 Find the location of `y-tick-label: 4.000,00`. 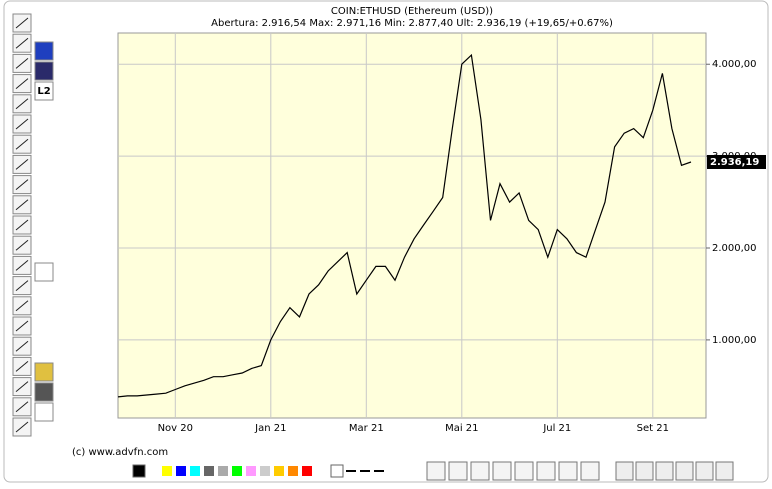

y-tick-label: 4.000,00 is located at coordinates (734, 64).